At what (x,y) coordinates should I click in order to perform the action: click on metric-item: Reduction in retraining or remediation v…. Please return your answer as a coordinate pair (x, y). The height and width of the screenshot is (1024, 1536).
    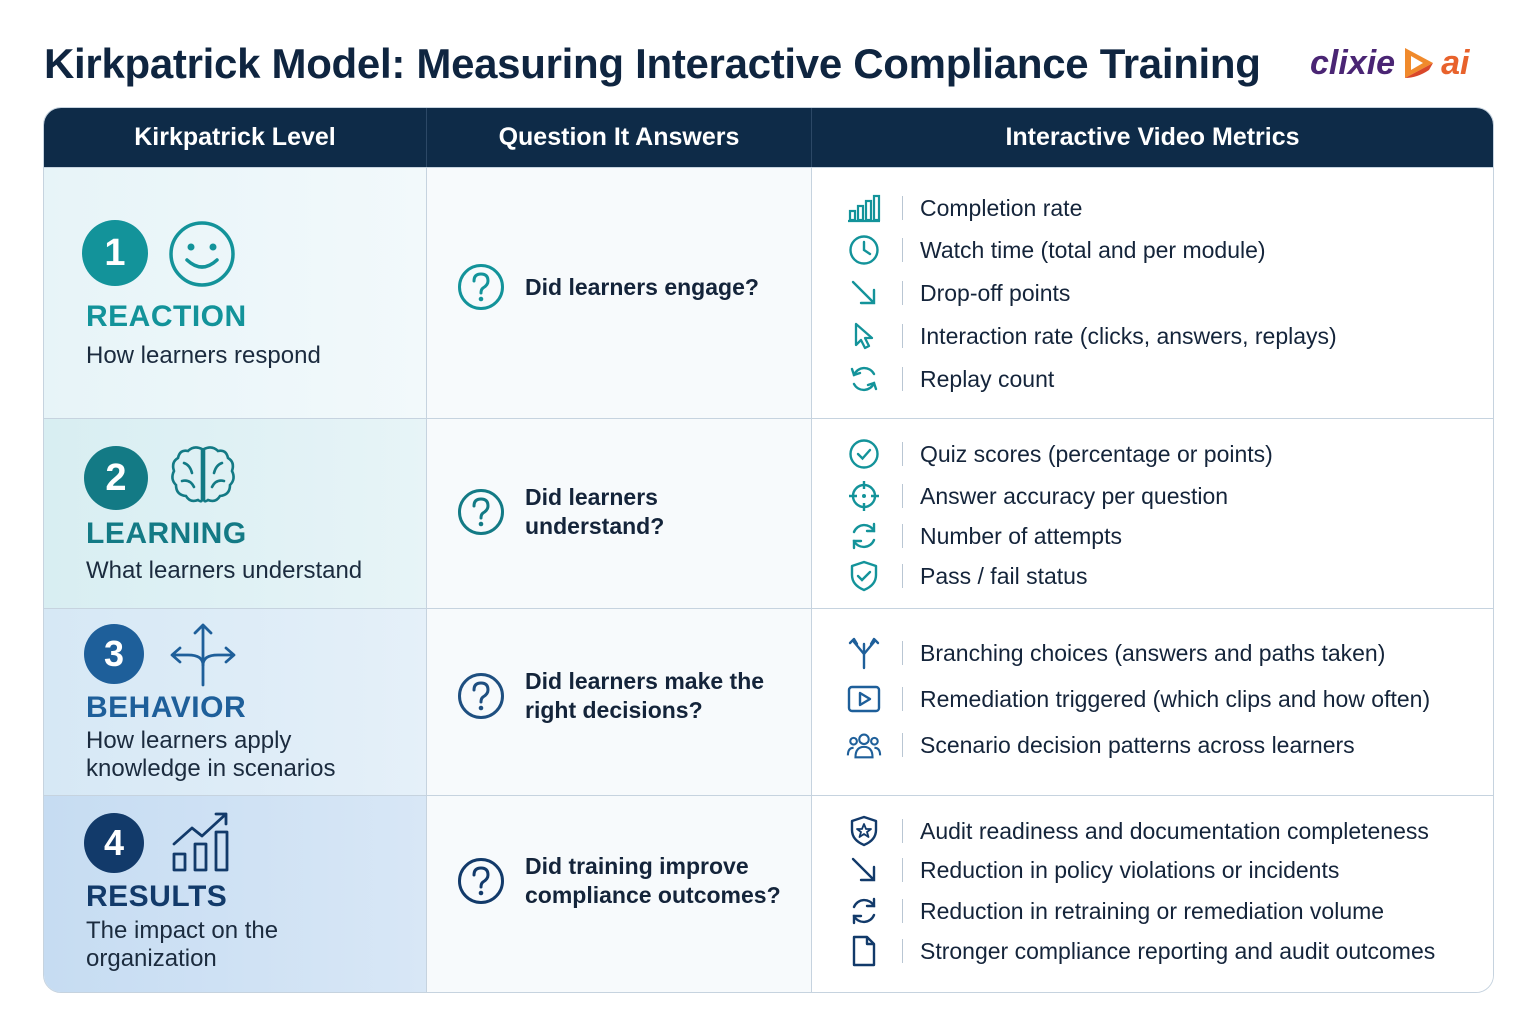
    Looking at the image, I should click on (1115, 911).